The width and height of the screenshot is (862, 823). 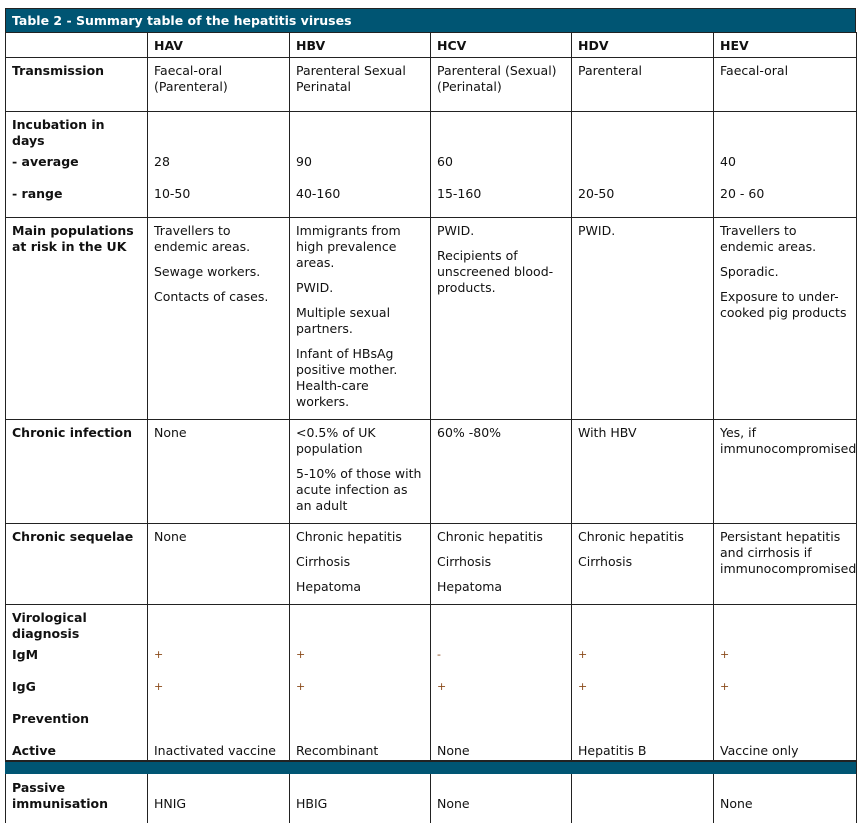 I want to click on passive-immunisation-cell: HNIG, so click(x=218, y=798).